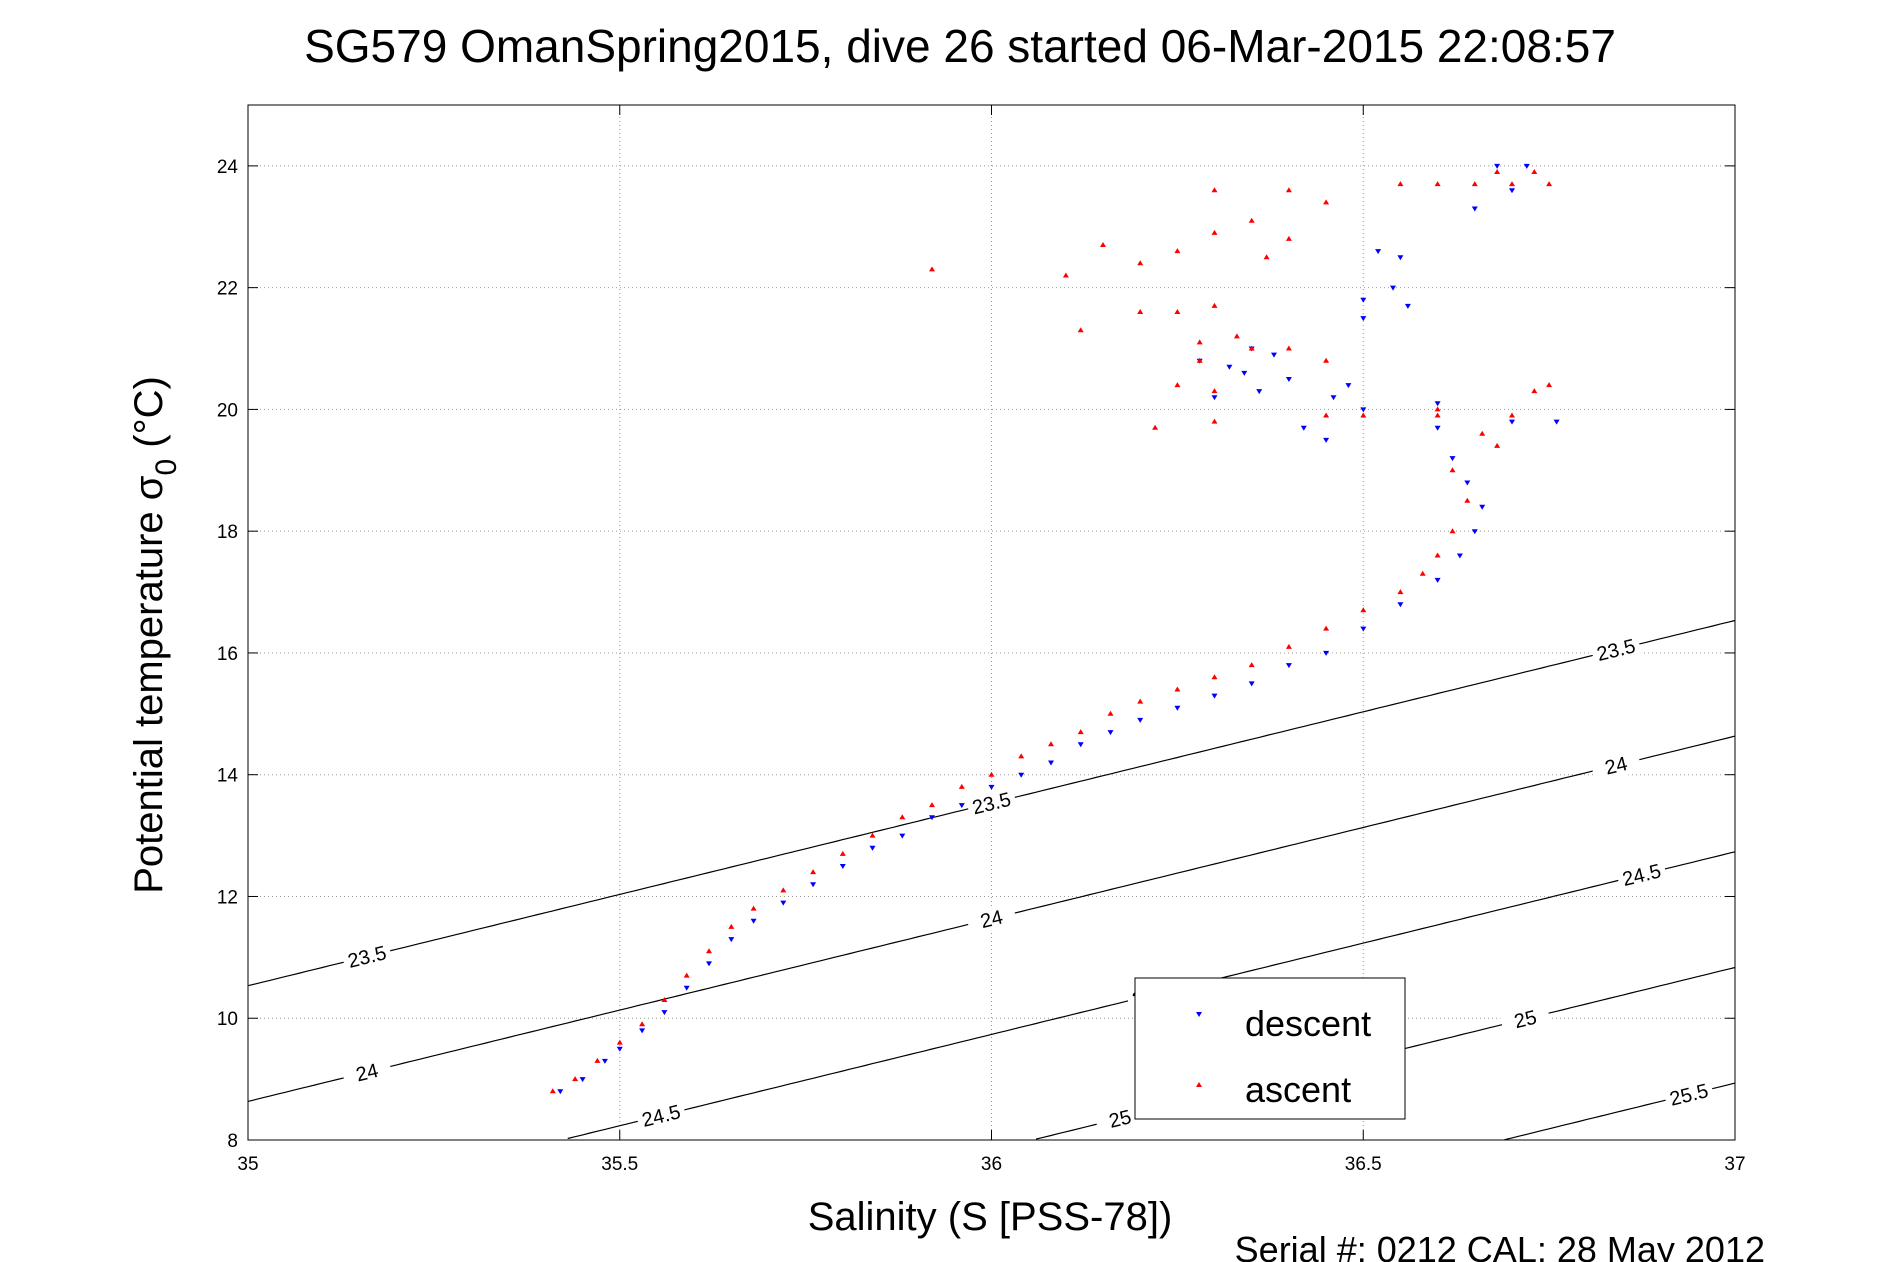 The image size is (1891, 1262). I want to click on y-axis-label: Potential temperature σ0 (°C), so click(155, 635).